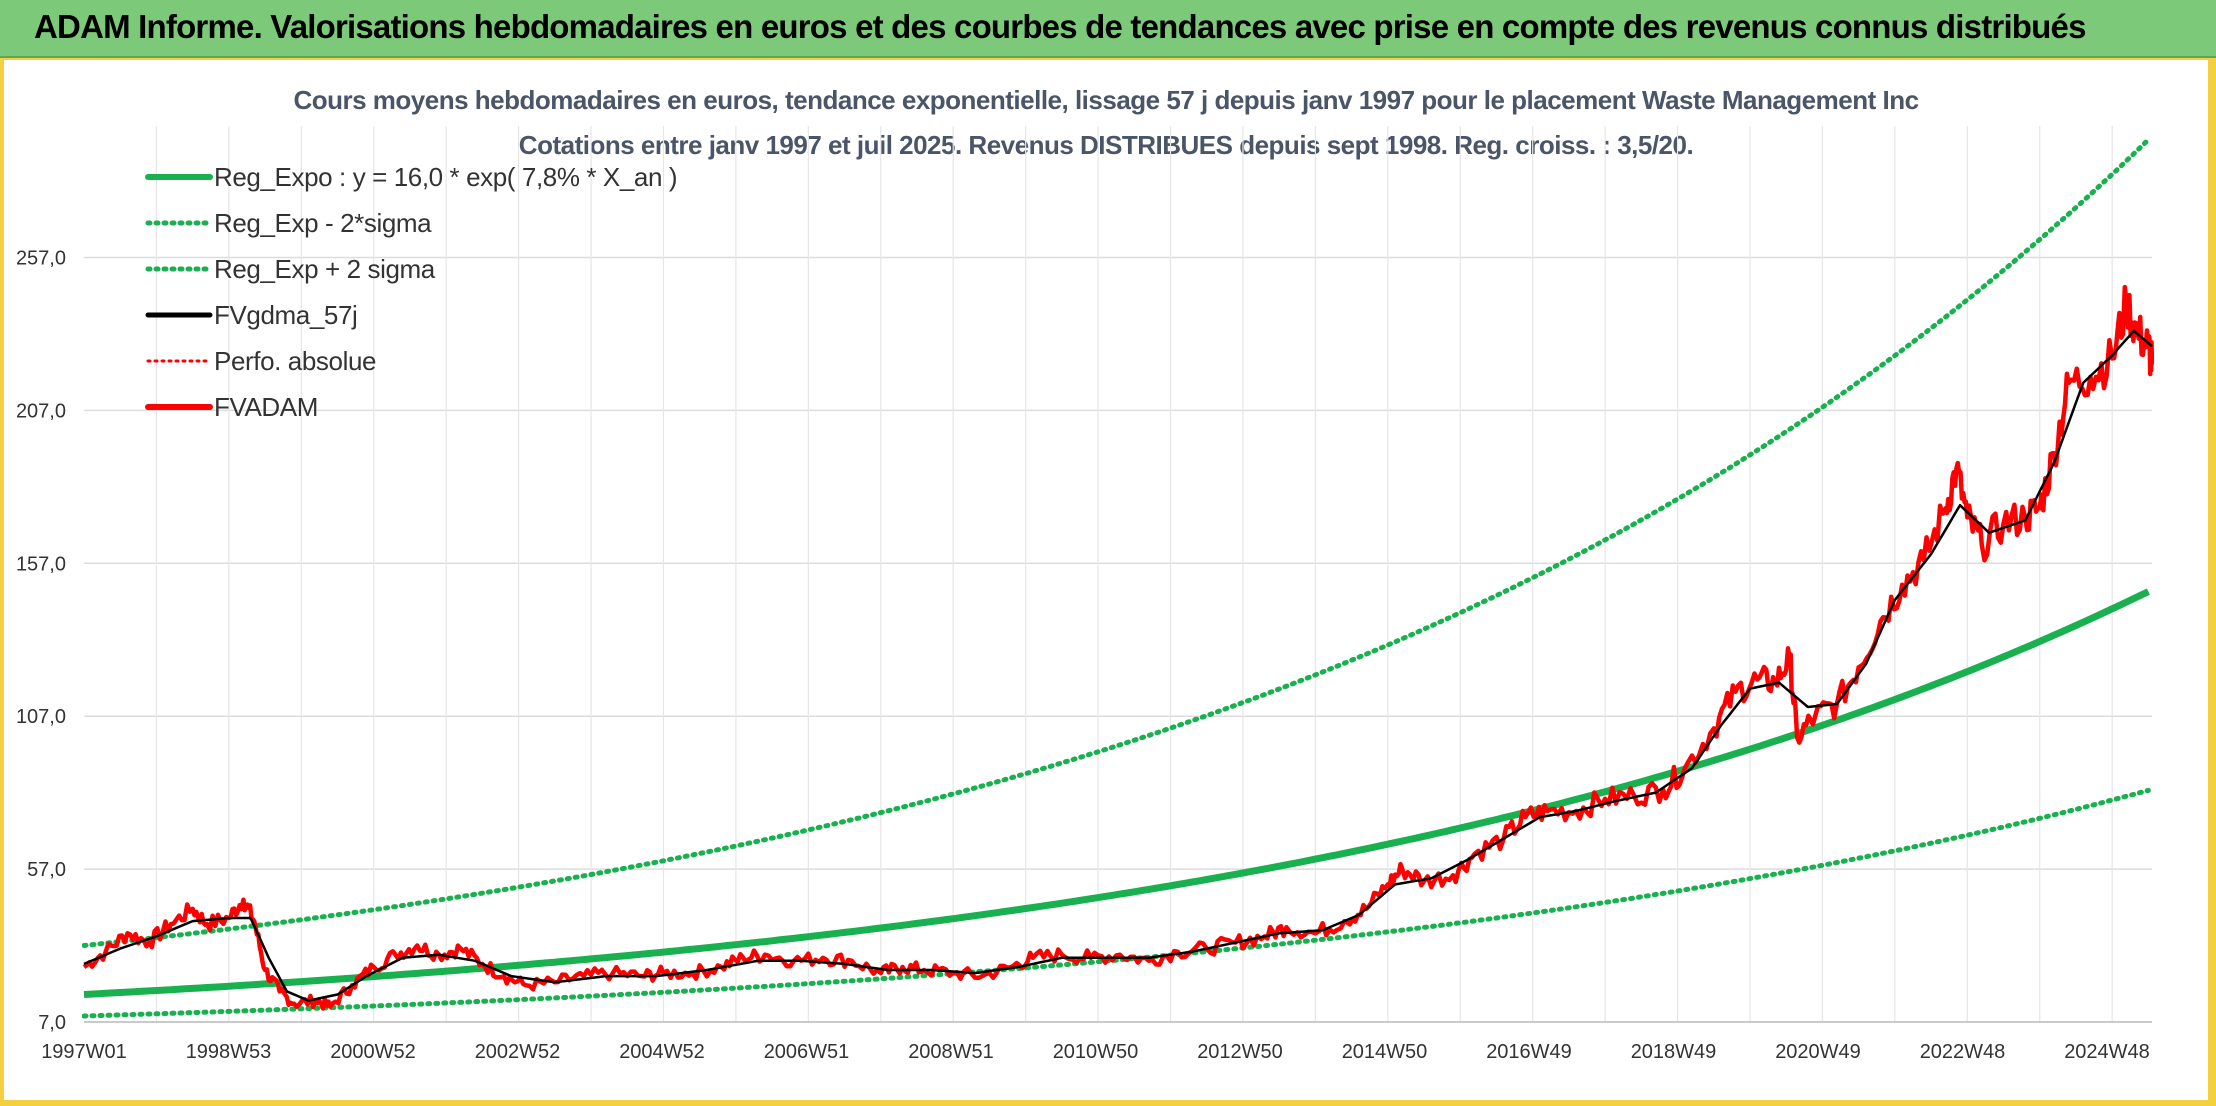 This screenshot has width=2216, height=1106. What do you see at coordinates (323, 223) in the screenshot?
I see `legend-label: Reg_Exp - 2*sigma` at bounding box center [323, 223].